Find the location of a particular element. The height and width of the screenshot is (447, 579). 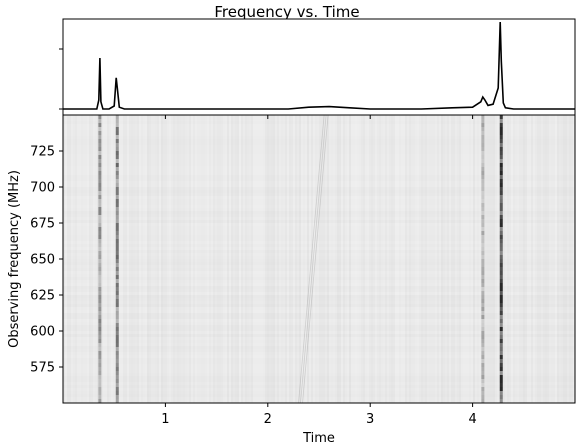

y-tick-label: 575 is located at coordinates (42, 368).